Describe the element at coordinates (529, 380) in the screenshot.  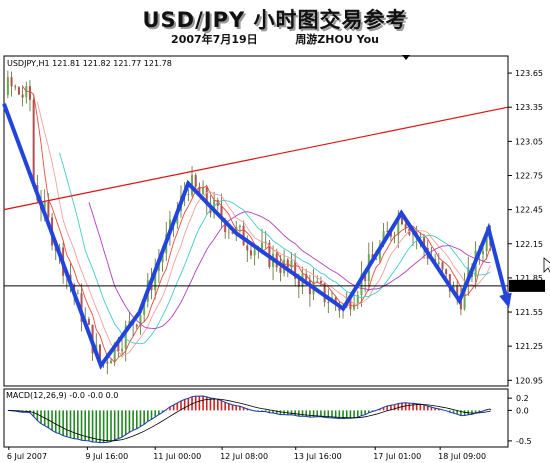
I see `y-tick-label: 120.95` at that location.